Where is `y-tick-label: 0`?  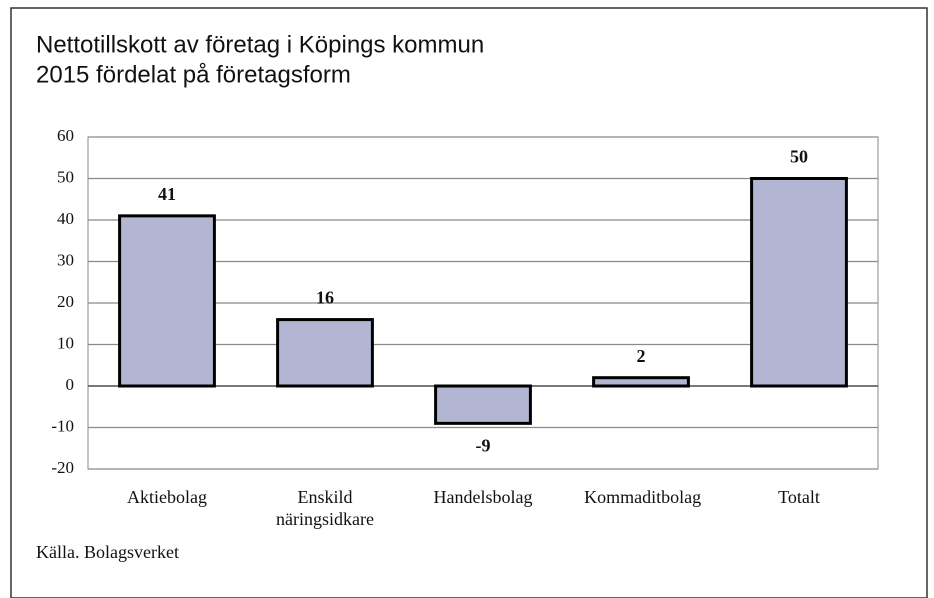 y-tick-label: 0 is located at coordinates (70, 384).